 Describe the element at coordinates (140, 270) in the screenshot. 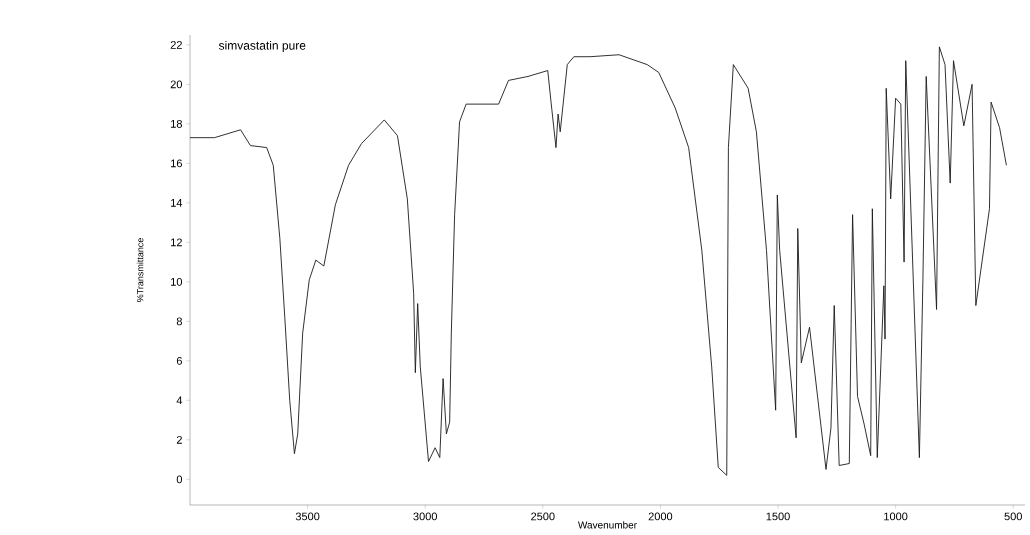

I see `y-axis-title: %Transmittance` at that location.